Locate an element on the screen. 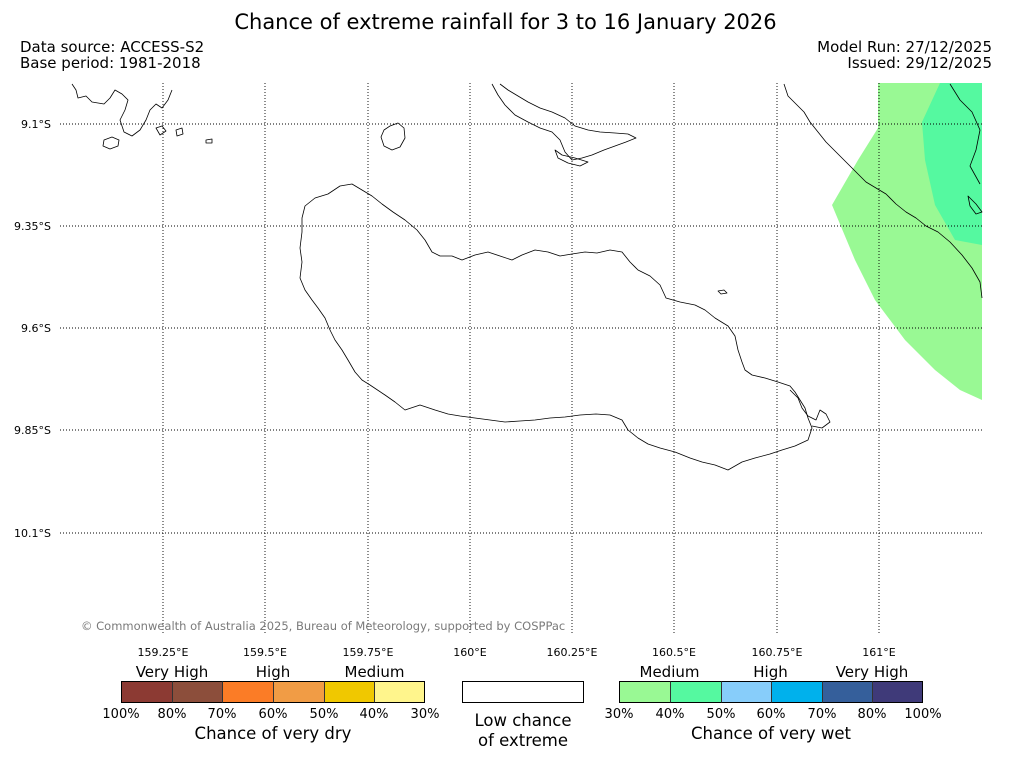 The height and width of the screenshot is (758, 1011). wet-category-medium: Medium is located at coordinates (669, 672).